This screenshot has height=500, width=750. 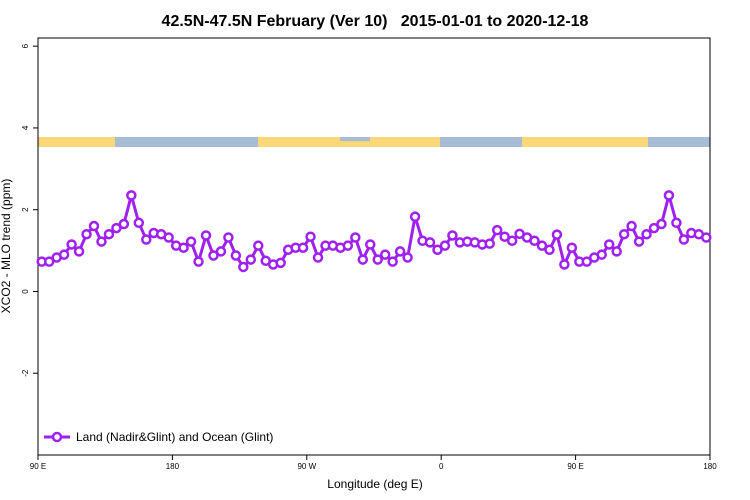 I want to click on x-axis-title: Longitude (deg E), so click(x=374, y=484).